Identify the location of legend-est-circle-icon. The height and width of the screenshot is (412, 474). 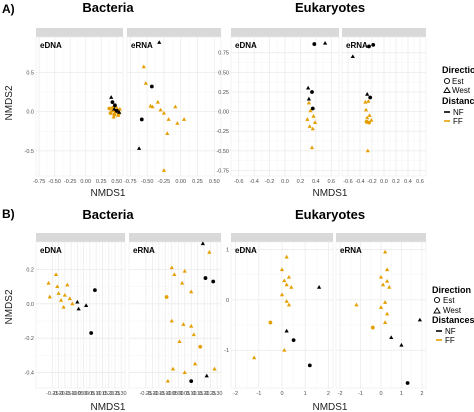
(437, 300).